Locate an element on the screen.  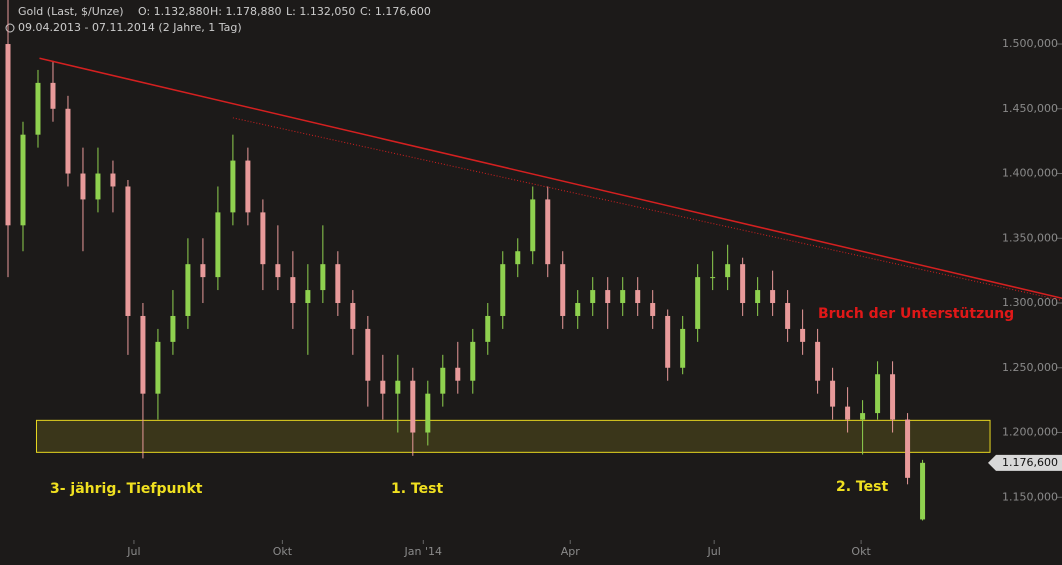
support-zone is located at coordinates (513, 436).